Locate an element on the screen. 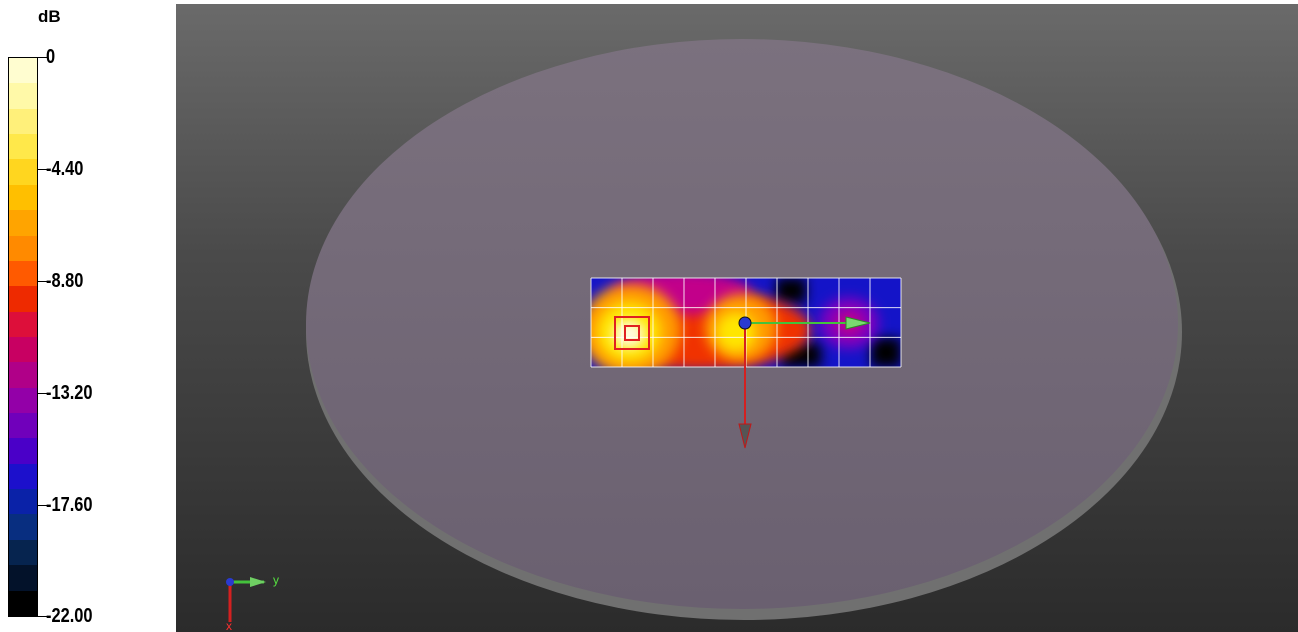 This screenshot has width=1298, height=632. legend-label-2: -8.80 is located at coordinates (65, 281).